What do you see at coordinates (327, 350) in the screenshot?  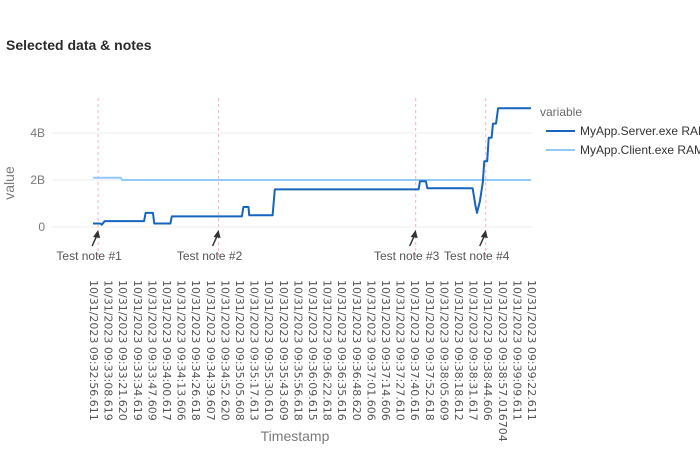 I see `x-tick-label: 10/31/2023 09:36:22.618` at bounding box center [327, 350].